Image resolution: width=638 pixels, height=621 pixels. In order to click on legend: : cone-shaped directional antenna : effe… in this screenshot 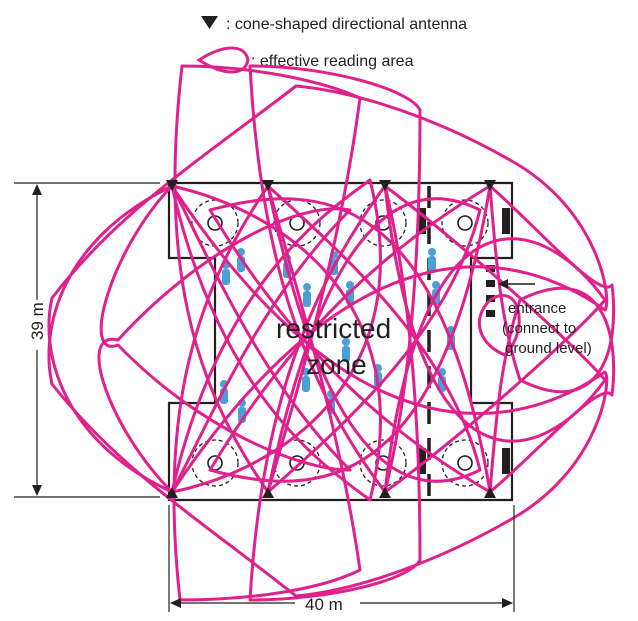, I will do `click(331, 45)`.